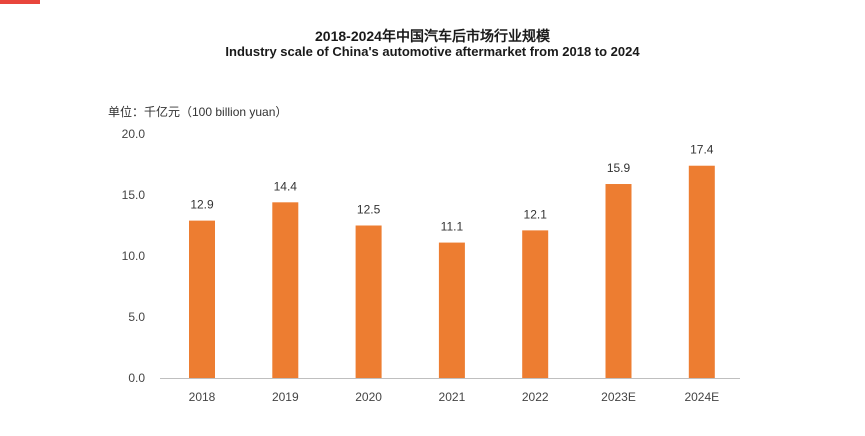 The image size is (865, 436). I want to click on data-label-2022: 12.1, so click(536, 214).